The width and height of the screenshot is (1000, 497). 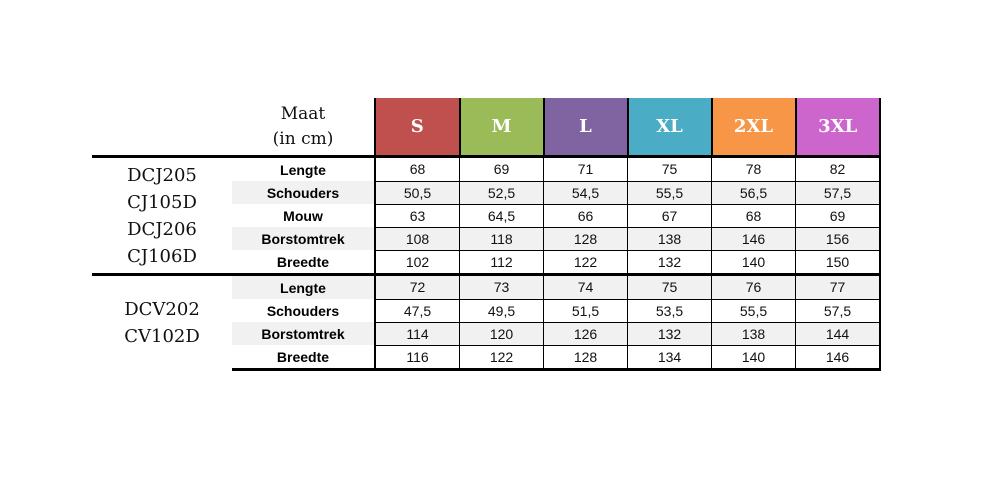 What do you see at coordinates (162, 175) in the screenshot?
I see `product-code: DCJ205` at bounding box center [162, 175].